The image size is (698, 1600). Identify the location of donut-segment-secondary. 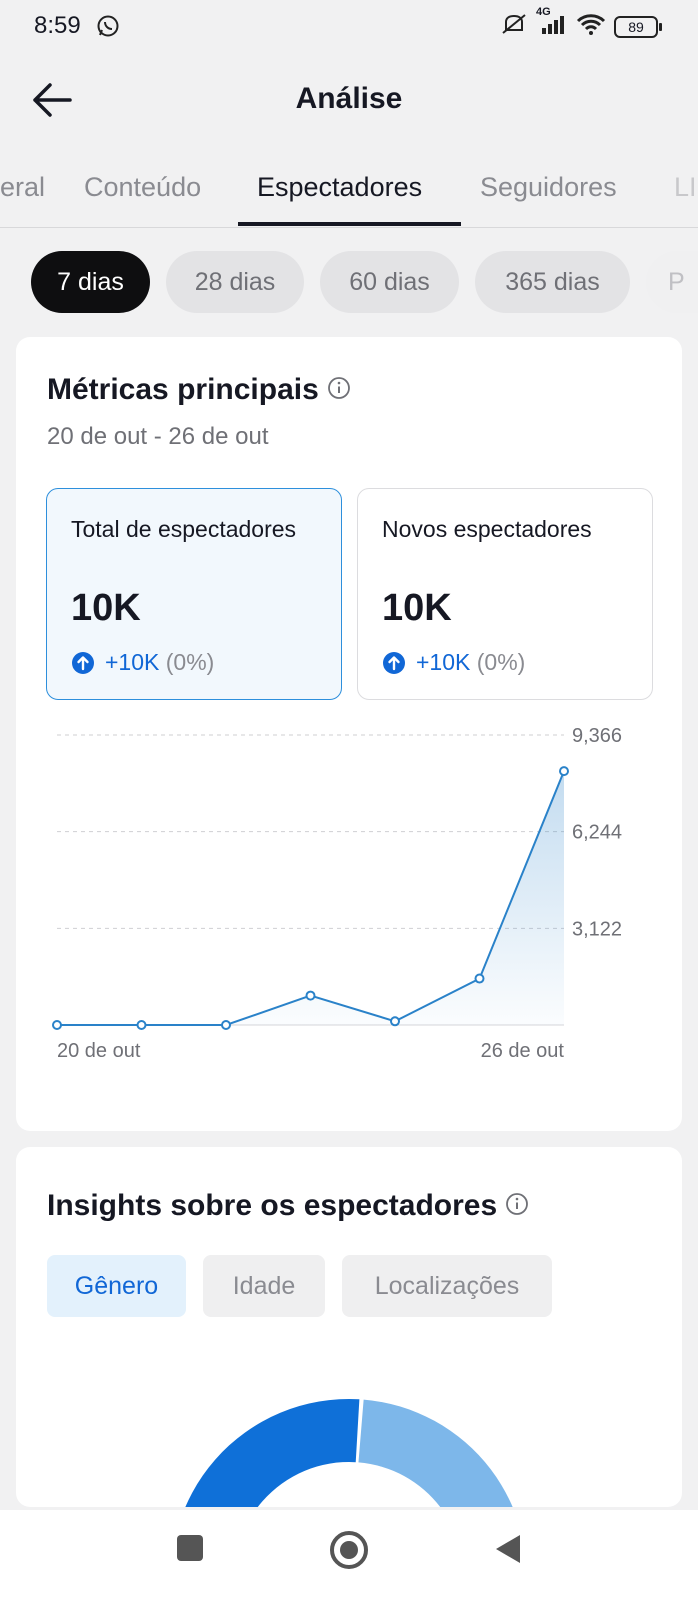
(435, 1453).